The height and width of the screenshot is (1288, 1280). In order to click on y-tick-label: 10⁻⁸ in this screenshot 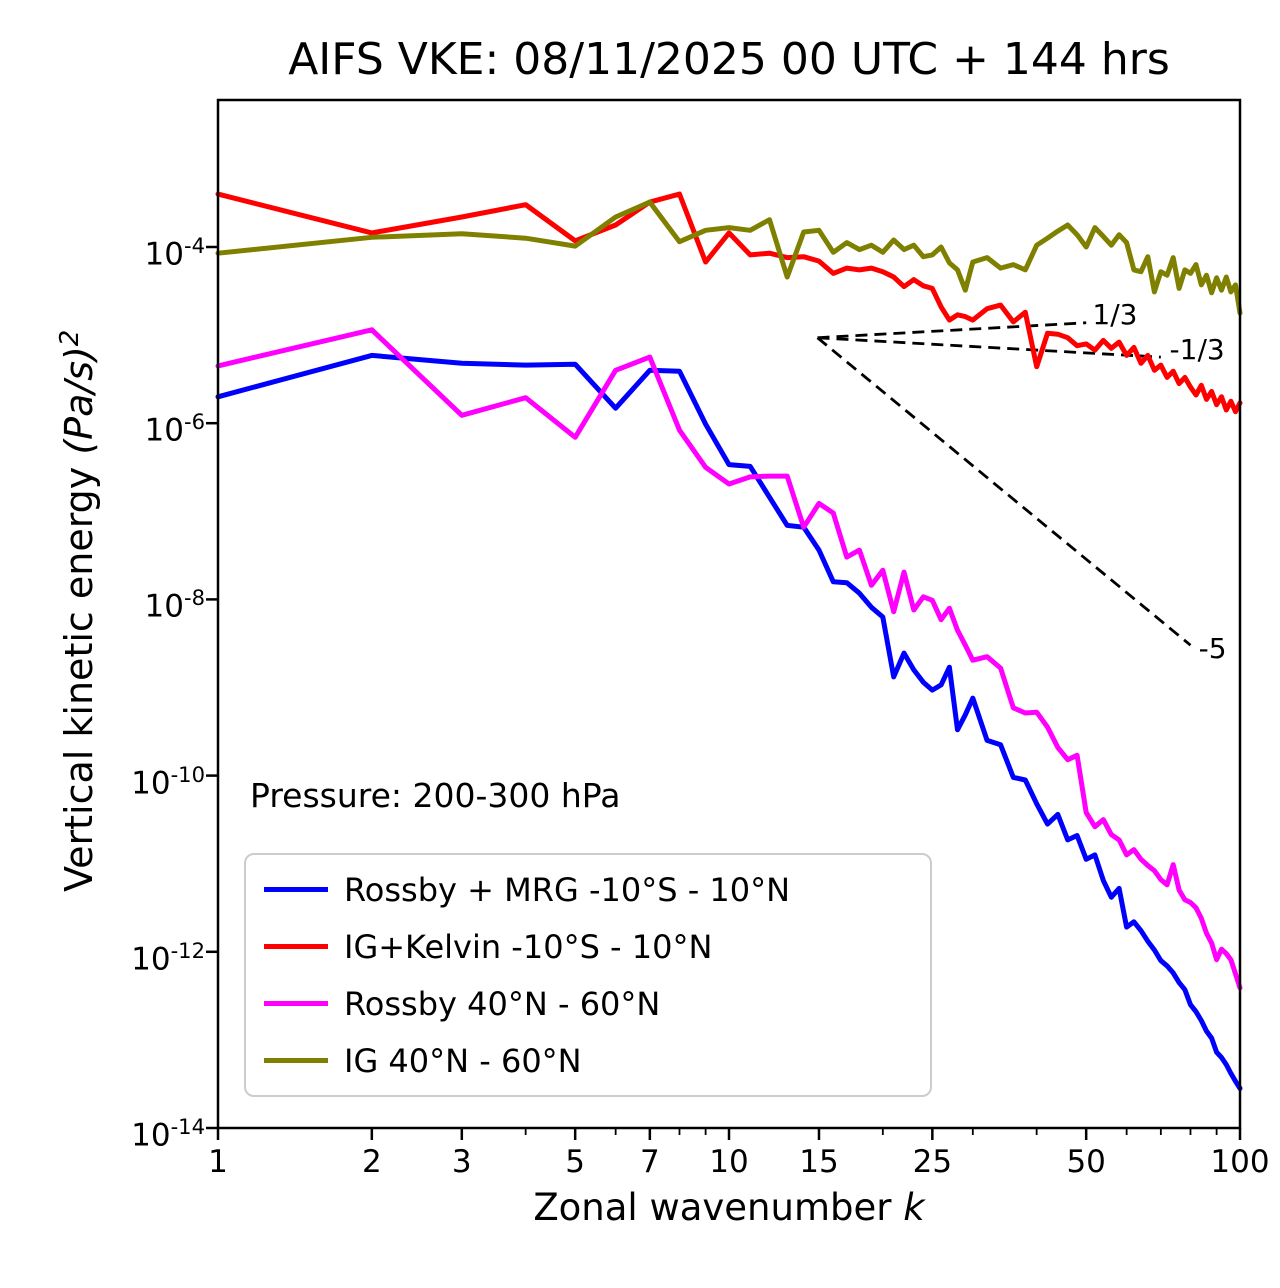, I will do `click(174, 605)`.